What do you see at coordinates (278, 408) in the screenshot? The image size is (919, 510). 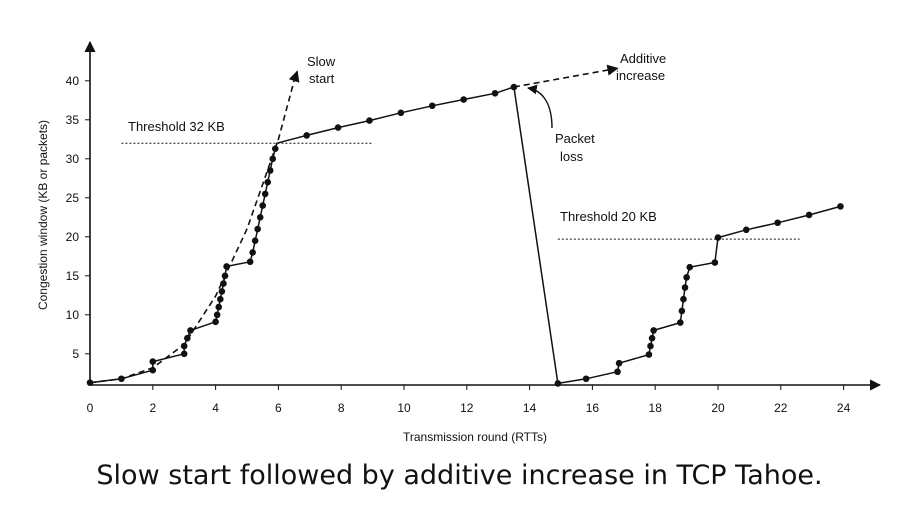 I see `x-tick-label-6: 6` at bounding box center [278, 408].